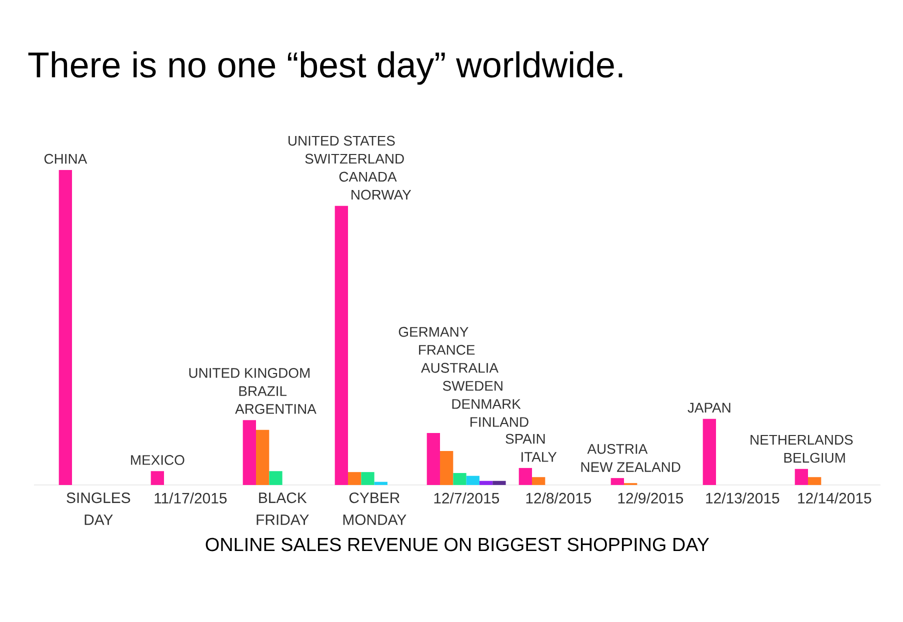  Describe the element at coordinates (525, 439) in the screenshot. I see `annotation: SPAIN` at that location.